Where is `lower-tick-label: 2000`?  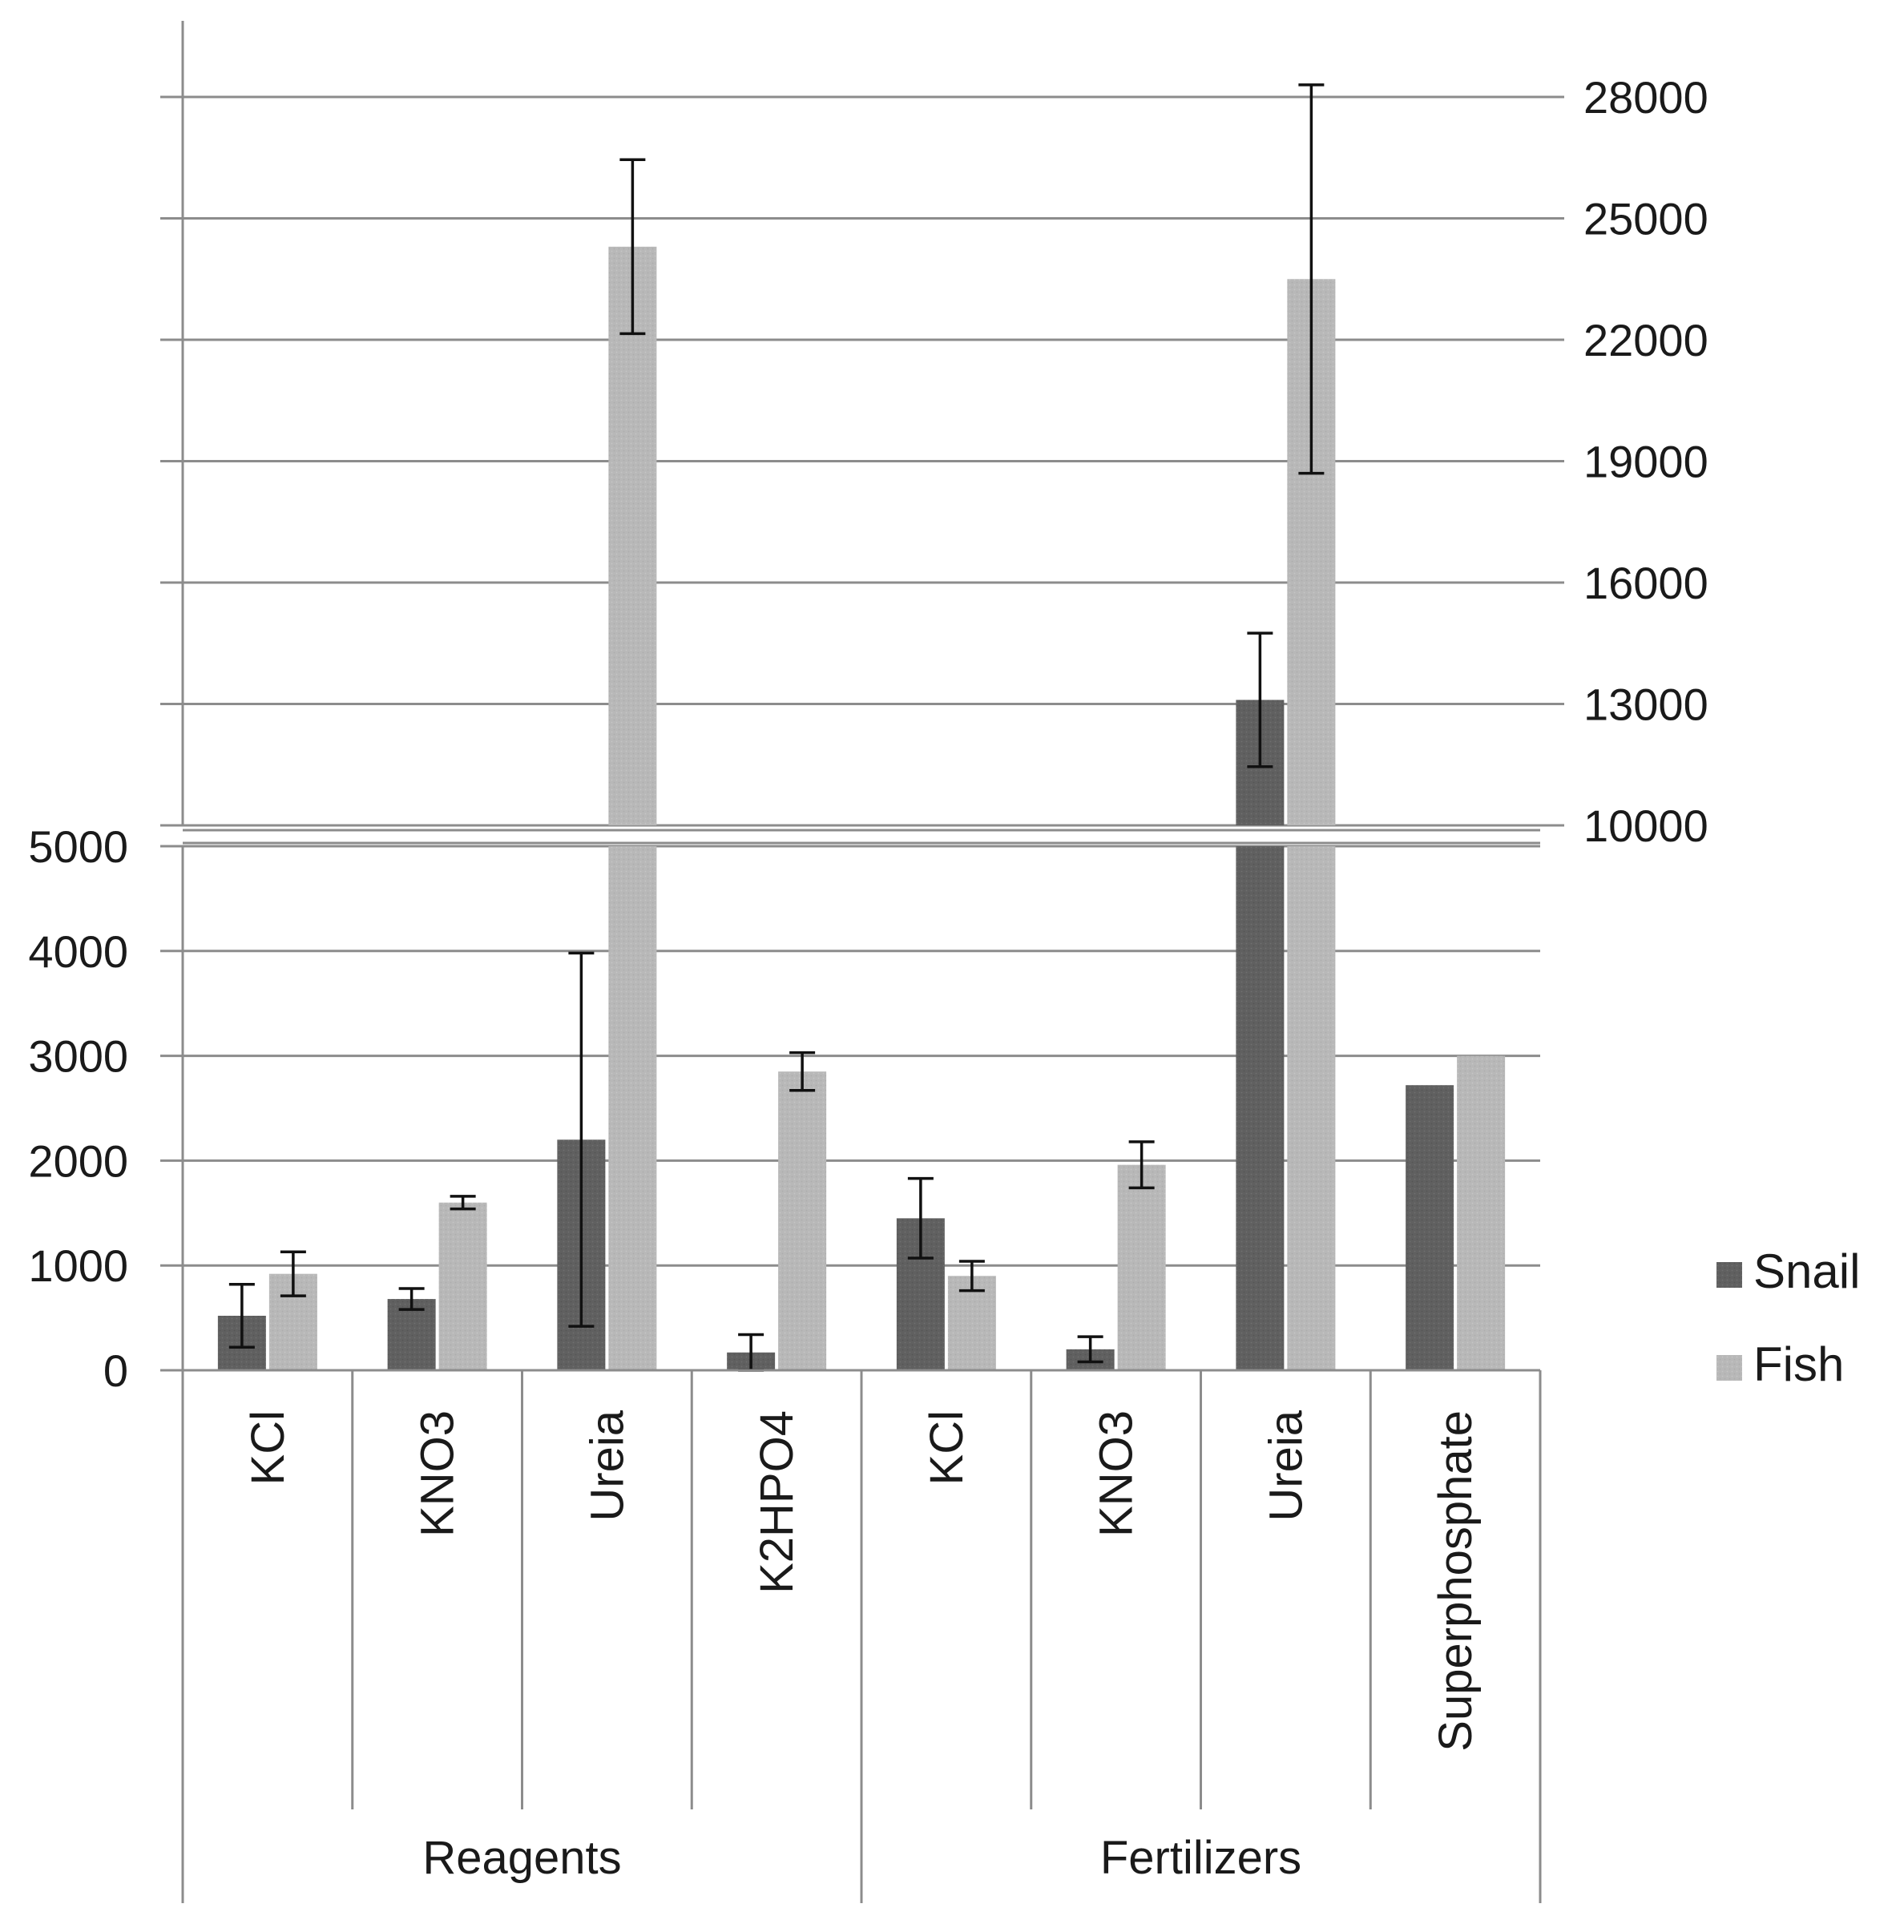
lower-tick-label: 2000 is located at coordinates (78, 1160).